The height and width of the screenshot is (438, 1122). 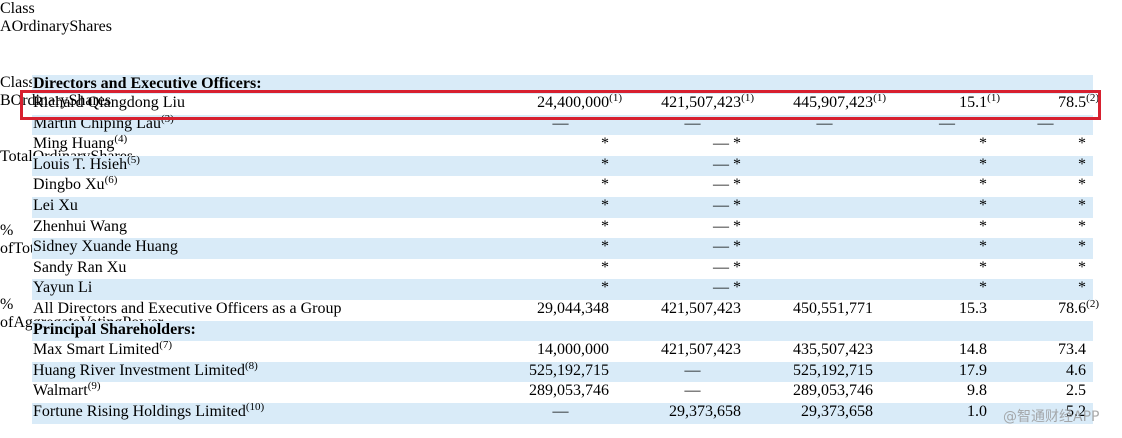 I want to click on cell: 14,000,000, so click(x=573, y=350).